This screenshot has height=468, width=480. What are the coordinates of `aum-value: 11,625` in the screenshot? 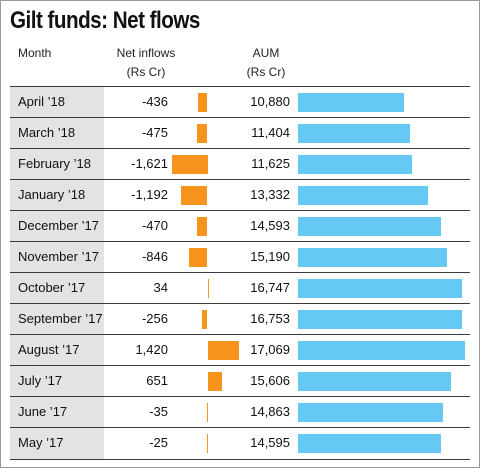 It's located at (270, 163).